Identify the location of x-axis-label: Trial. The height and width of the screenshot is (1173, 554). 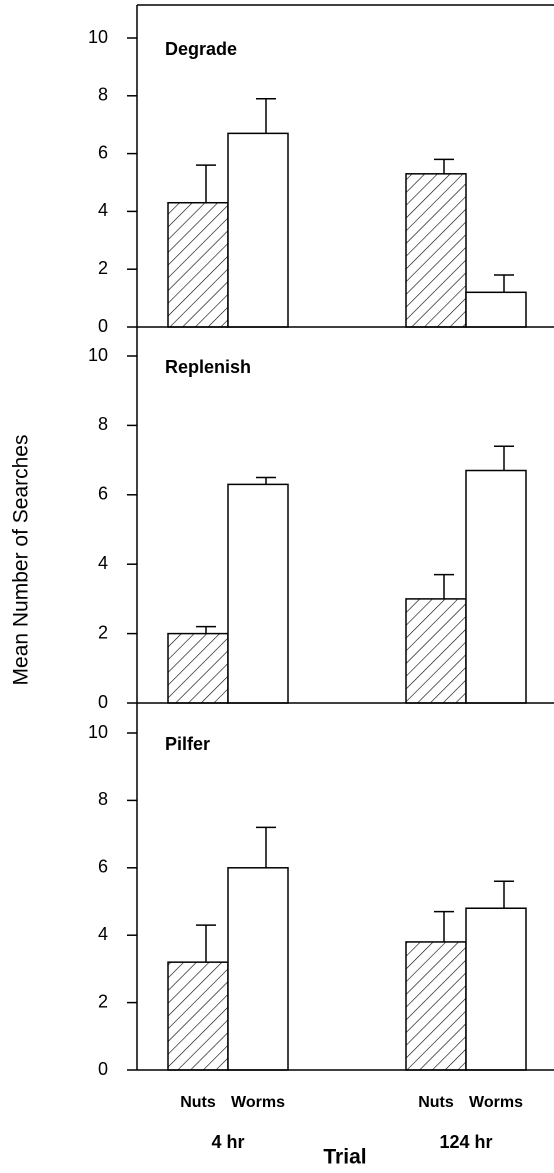
(344, 1157).